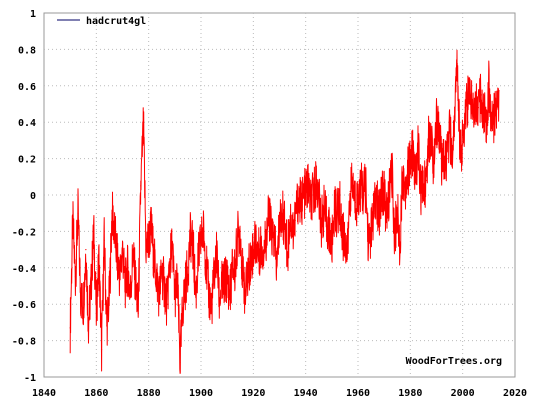  What do you see at coordinates (33, 196) in the screenshot?
I see `y-tick-label: 0` at bounding box center [33, 196].